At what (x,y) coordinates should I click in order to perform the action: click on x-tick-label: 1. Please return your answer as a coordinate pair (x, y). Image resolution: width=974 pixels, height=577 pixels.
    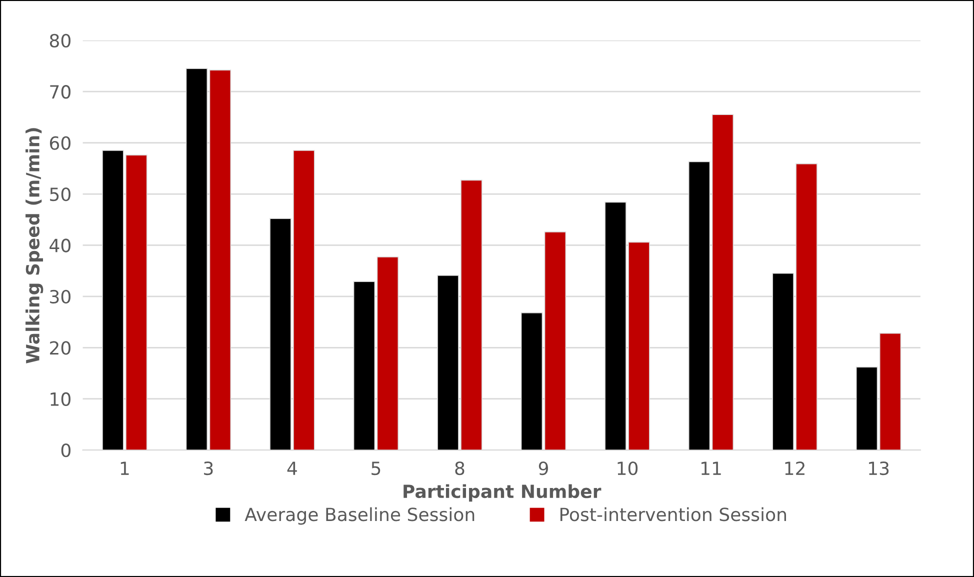
    Looking at the image, I should click on (124, 468).